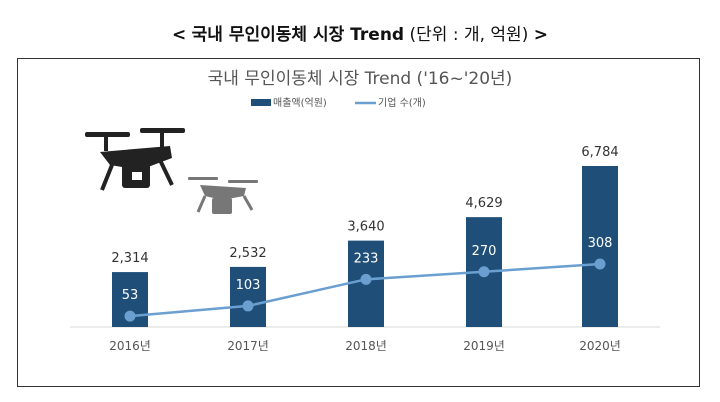 This screenshot has height=402, width=720. What do you see at coordinates (366, 346) in the screenshot?
I see `x-tick-label: 2018년` at bounding box center [366, 346].